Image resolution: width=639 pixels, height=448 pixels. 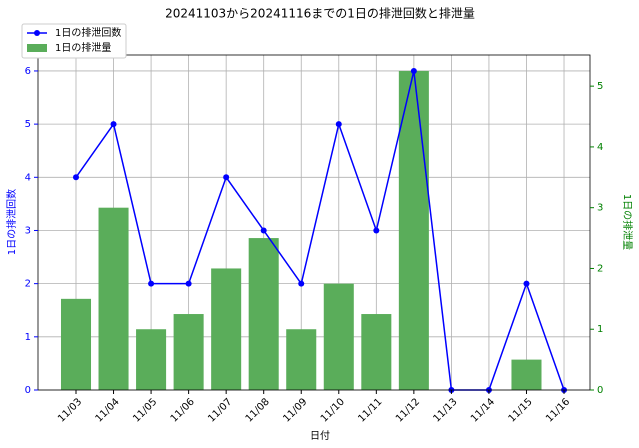 What do you see at coordinates (28, 71) in the screenshot?
I see `y-tick-label: 6` at bounding box center [28, 71].